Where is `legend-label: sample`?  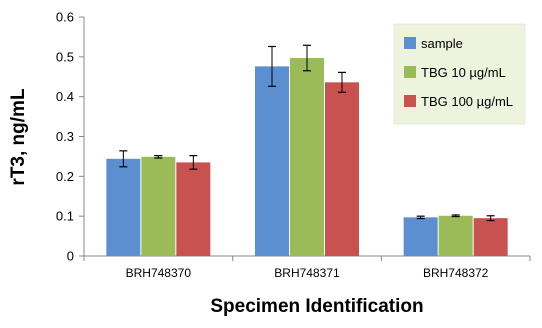
legend-label: sample is located at coordinates (442, 43).